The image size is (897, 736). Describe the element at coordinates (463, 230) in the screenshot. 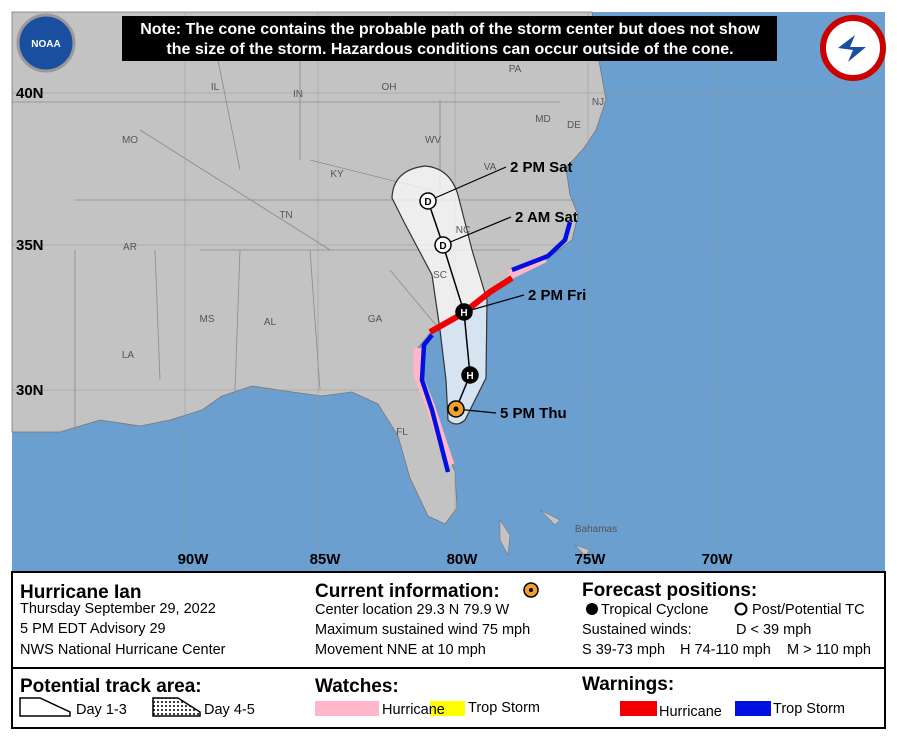

I see `state-label: NC` at that location.